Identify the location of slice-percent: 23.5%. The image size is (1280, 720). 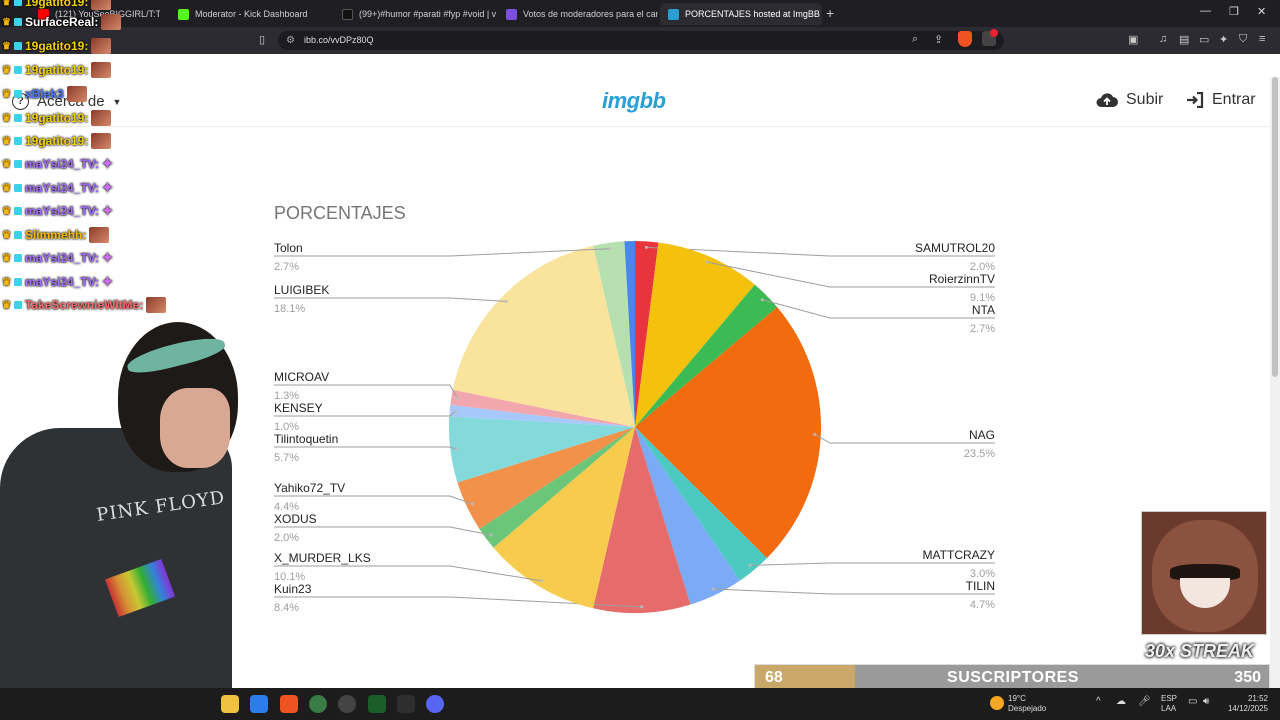
(979, 454).